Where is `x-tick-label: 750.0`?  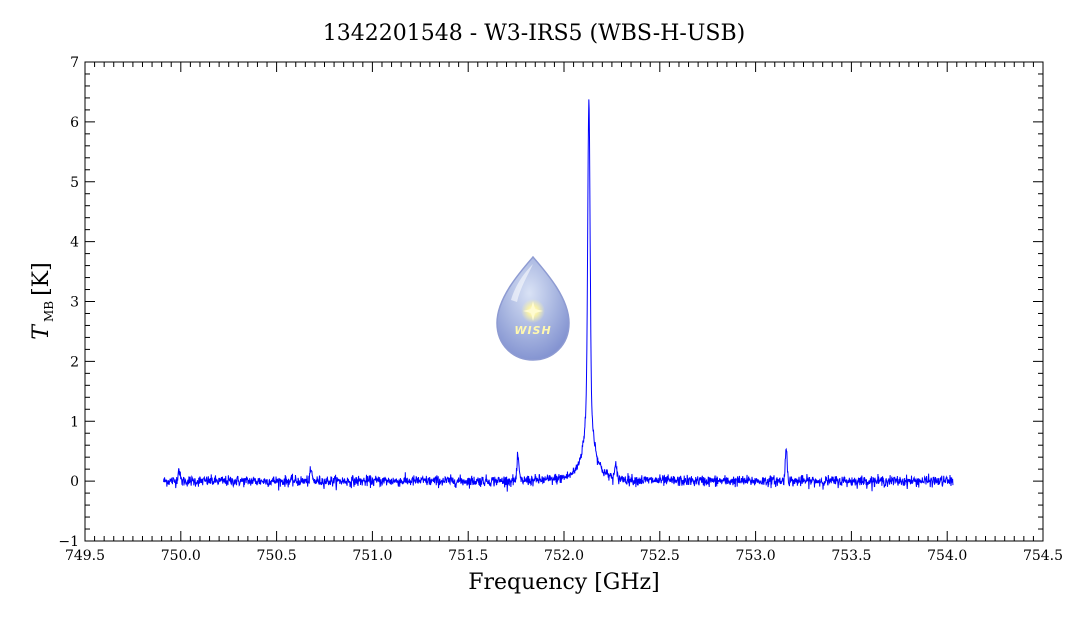
x-tick-label: 750.0 is located at coordinates (181, 556).